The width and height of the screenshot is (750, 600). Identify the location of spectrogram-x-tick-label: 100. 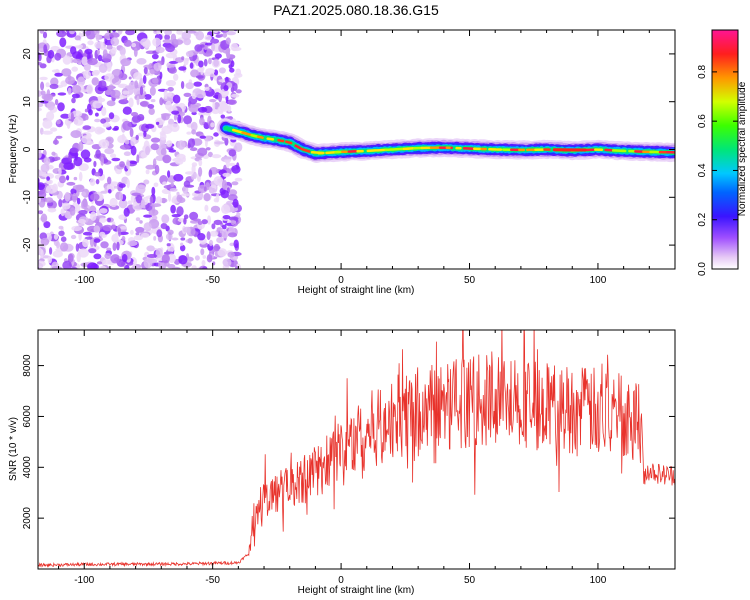
(598, 280).